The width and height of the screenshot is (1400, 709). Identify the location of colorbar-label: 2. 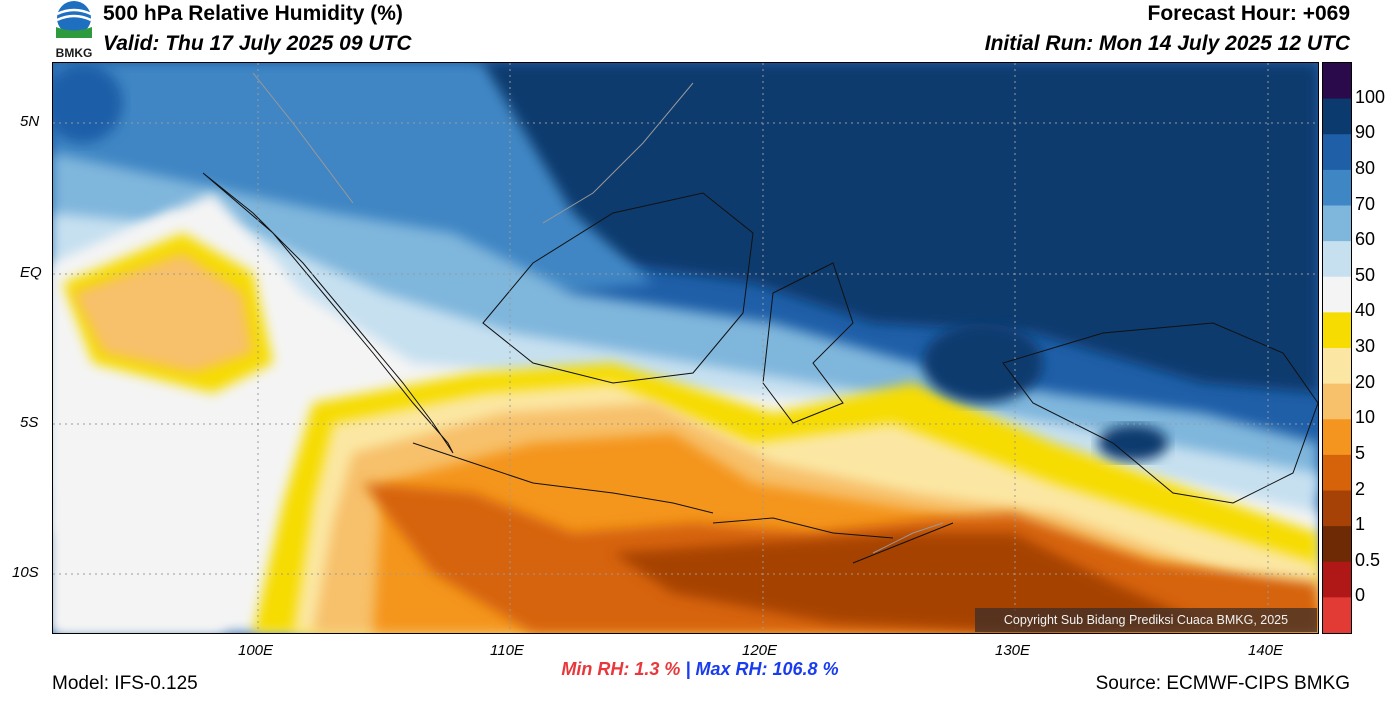
(1360, 488).